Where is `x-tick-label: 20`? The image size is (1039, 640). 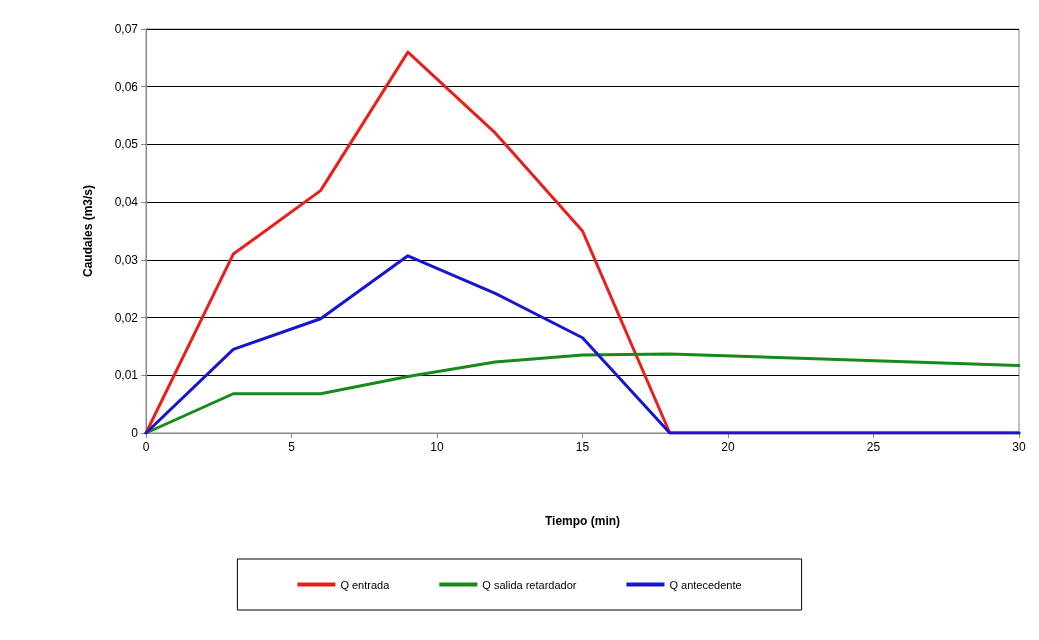 x-tick-label: 20 is located at coordinates (728, 447).